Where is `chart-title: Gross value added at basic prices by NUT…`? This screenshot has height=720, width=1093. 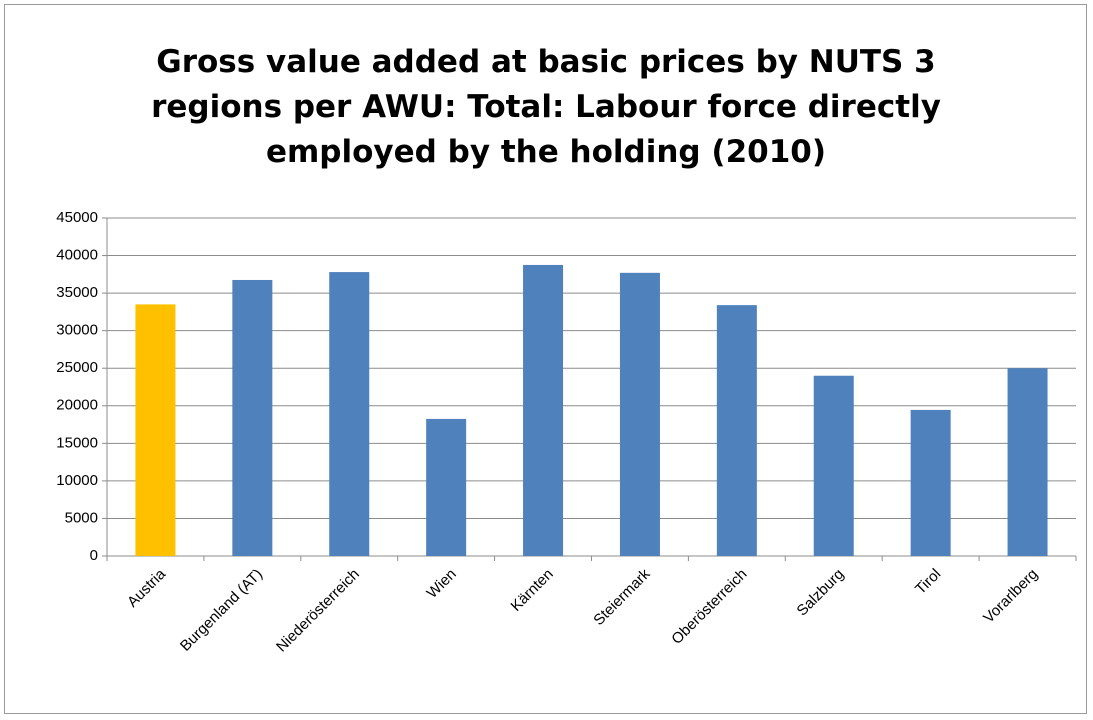
chart-title: Gross value added at basic prices by NUT… is located at coordinates (546, 107).